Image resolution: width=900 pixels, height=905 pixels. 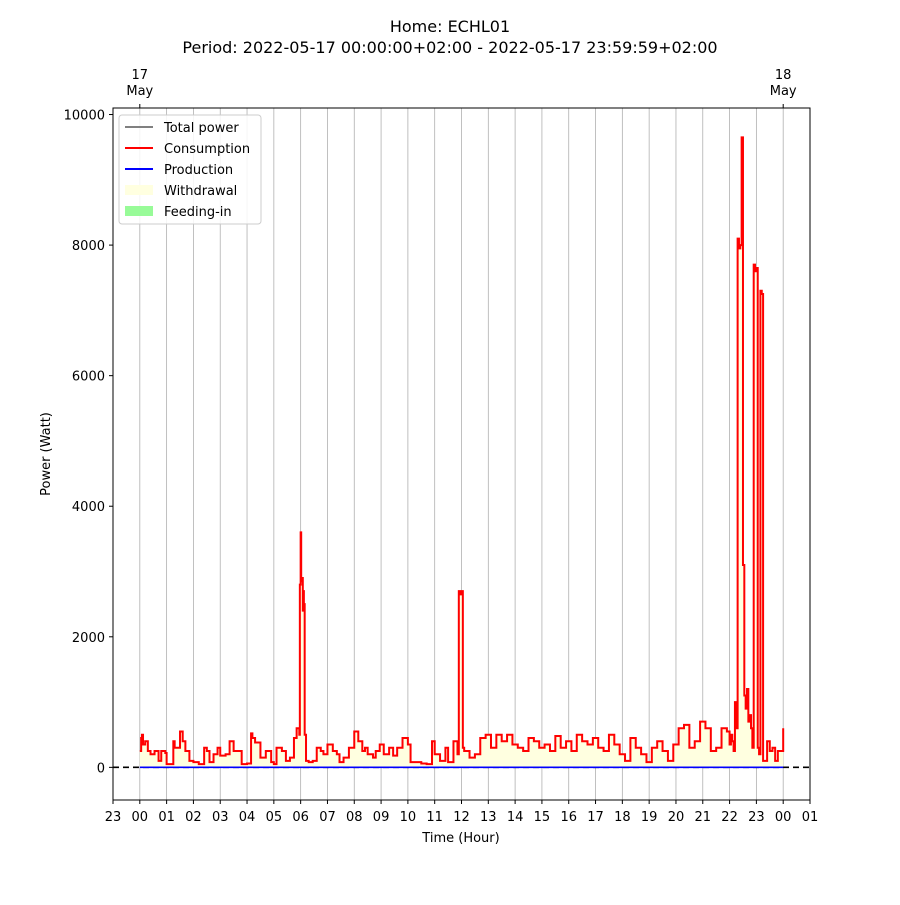 I want to click on legend-label: Total power, so click(x=201, y=128).